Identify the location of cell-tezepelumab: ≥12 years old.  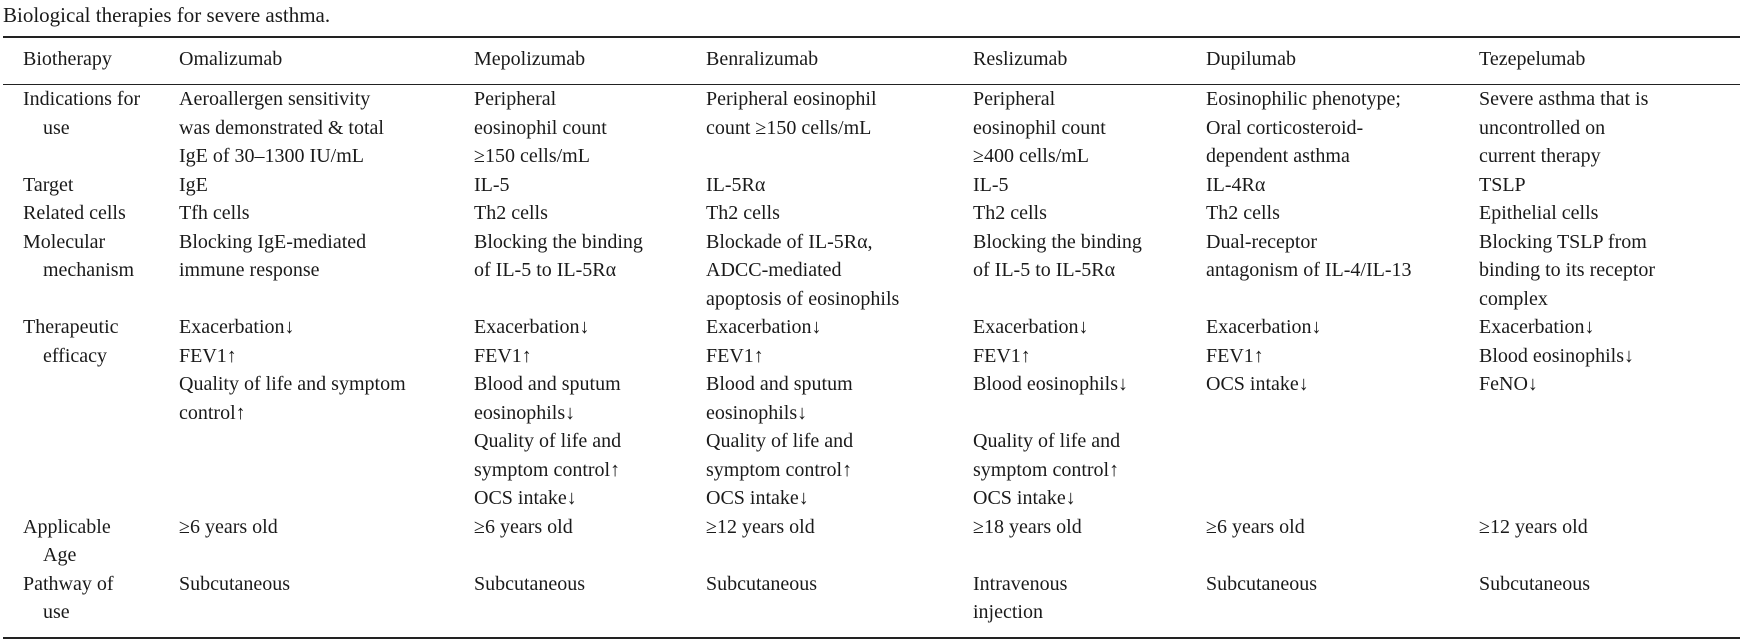
(1609, 541).